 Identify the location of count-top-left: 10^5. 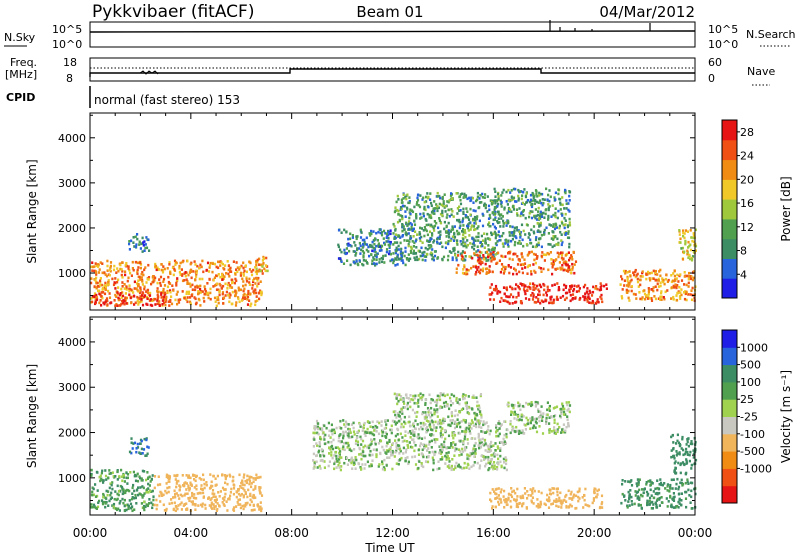
(67, 29).